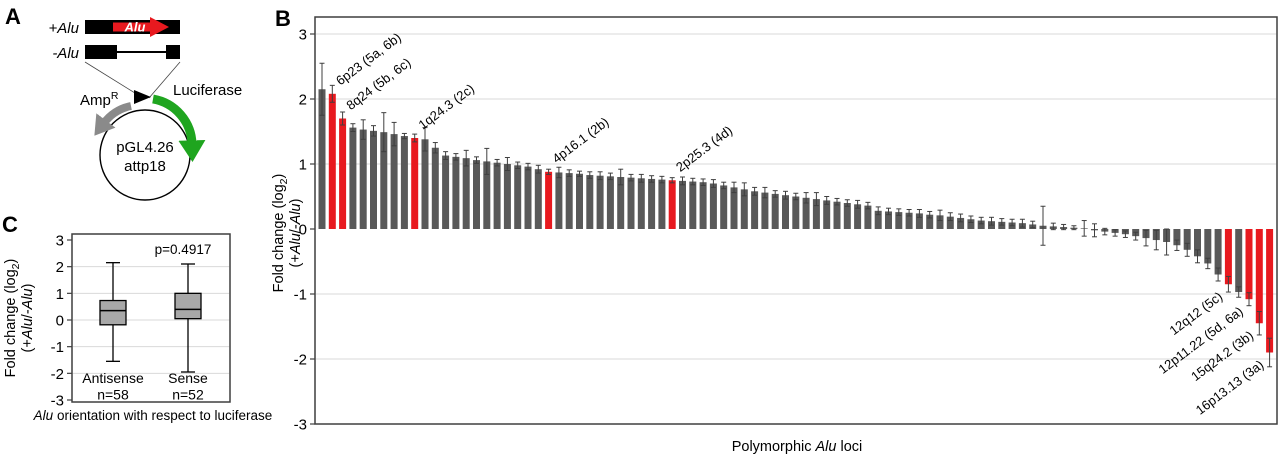 This screenshot has height=460, width=1280. Describe the element at coordinates (179, 128) in the screenshot. I see `luciferase-gene-arrow` at that location.